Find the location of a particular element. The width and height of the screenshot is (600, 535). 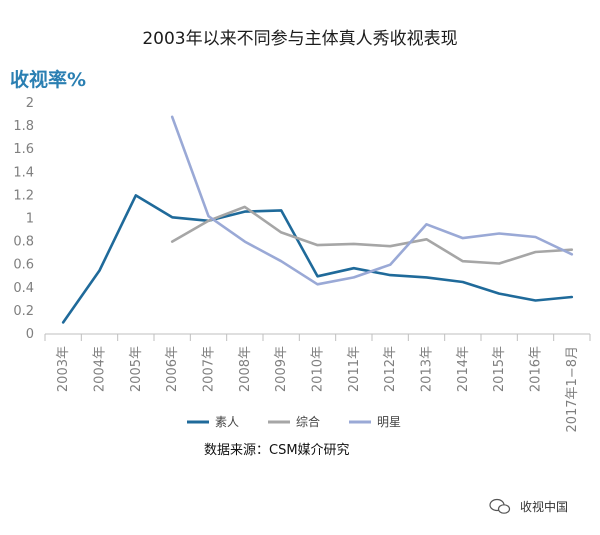

y-tick-label: 0.2 is located at coordinates (23, 311).